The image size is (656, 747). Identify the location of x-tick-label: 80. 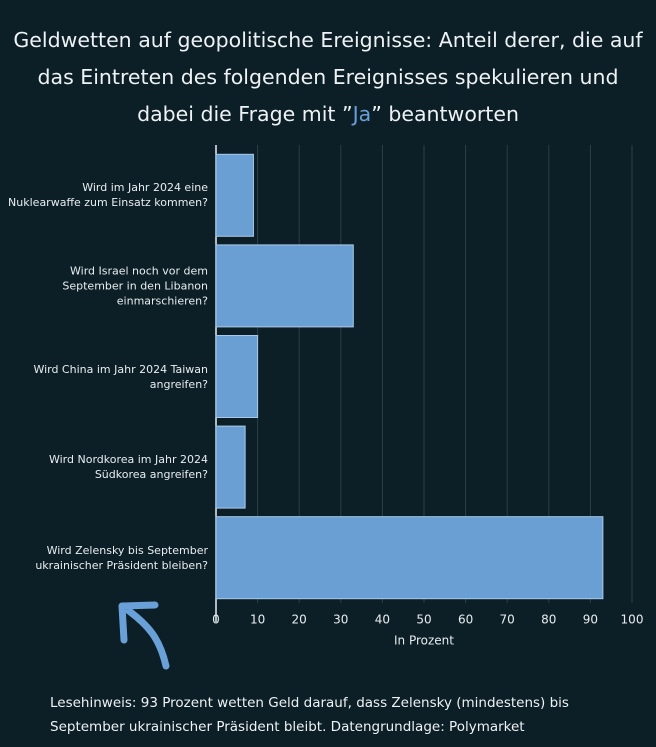
(548, 620).